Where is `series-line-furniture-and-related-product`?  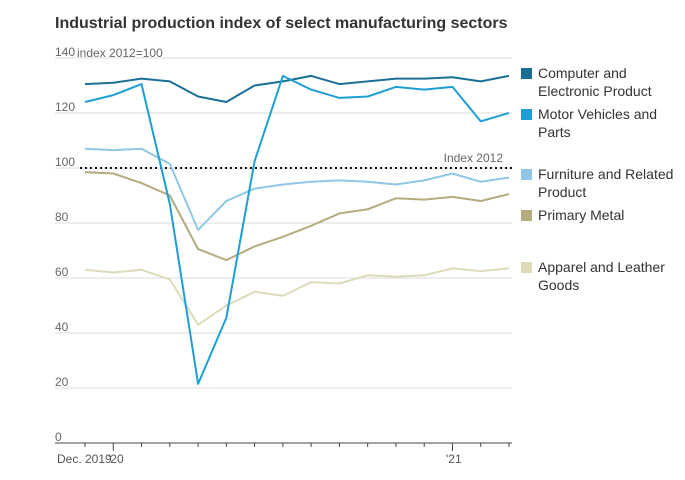 series-line-furniture-and-related-product is located at coordinates (297, 189).